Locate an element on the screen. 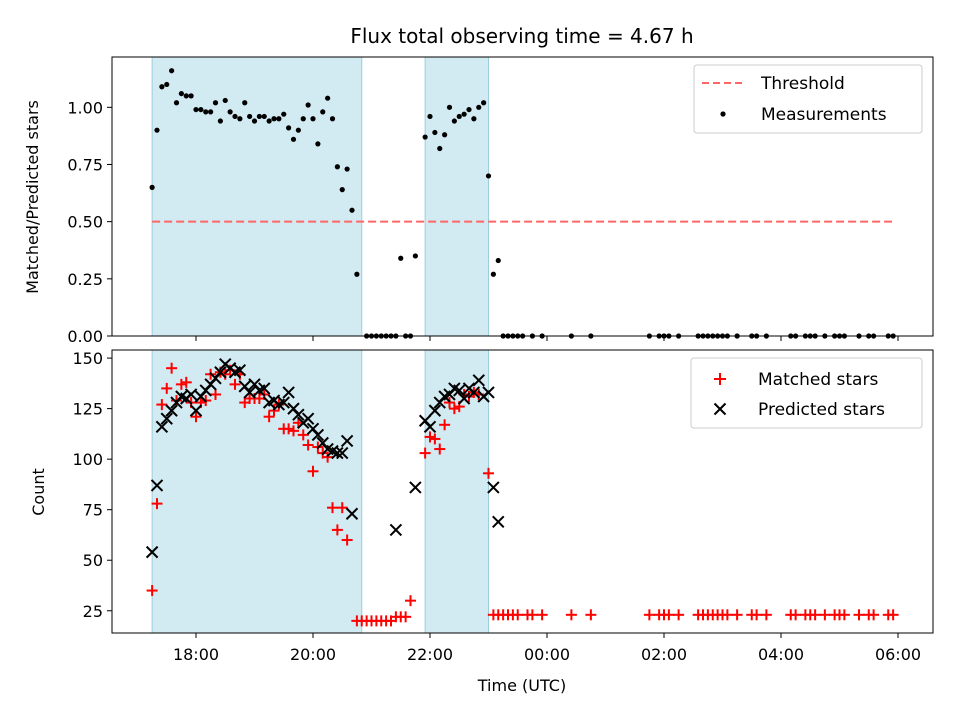 Image resolution: width=960 pixels, height=720 pixels. count-y-tick-label: 100 is located at coordinates (87, 459).